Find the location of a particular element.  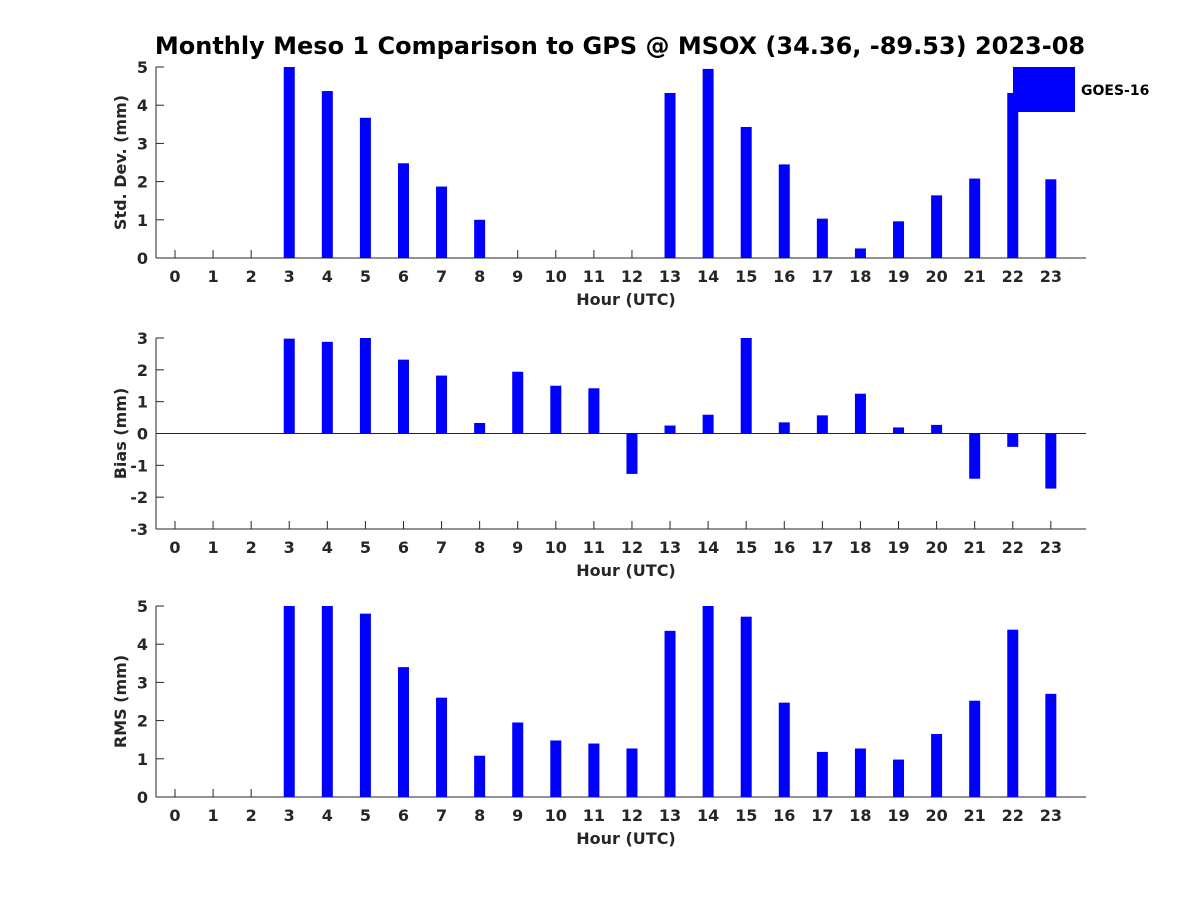

legend-label-goes-16: GOES-16 is located at coordinates (1115, 91).